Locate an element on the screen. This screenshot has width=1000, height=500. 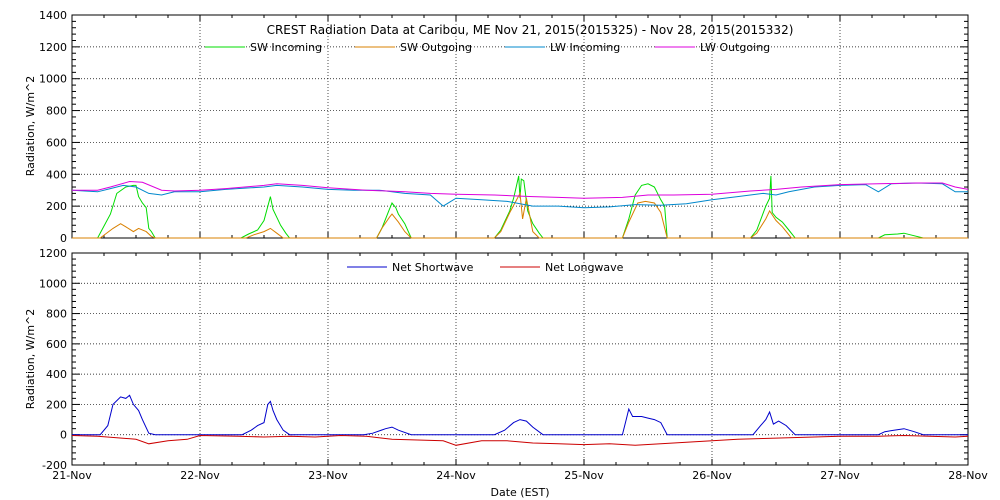
legend-label-sw-outgoing: SW Outgoing is located at coordinates (436, 47).